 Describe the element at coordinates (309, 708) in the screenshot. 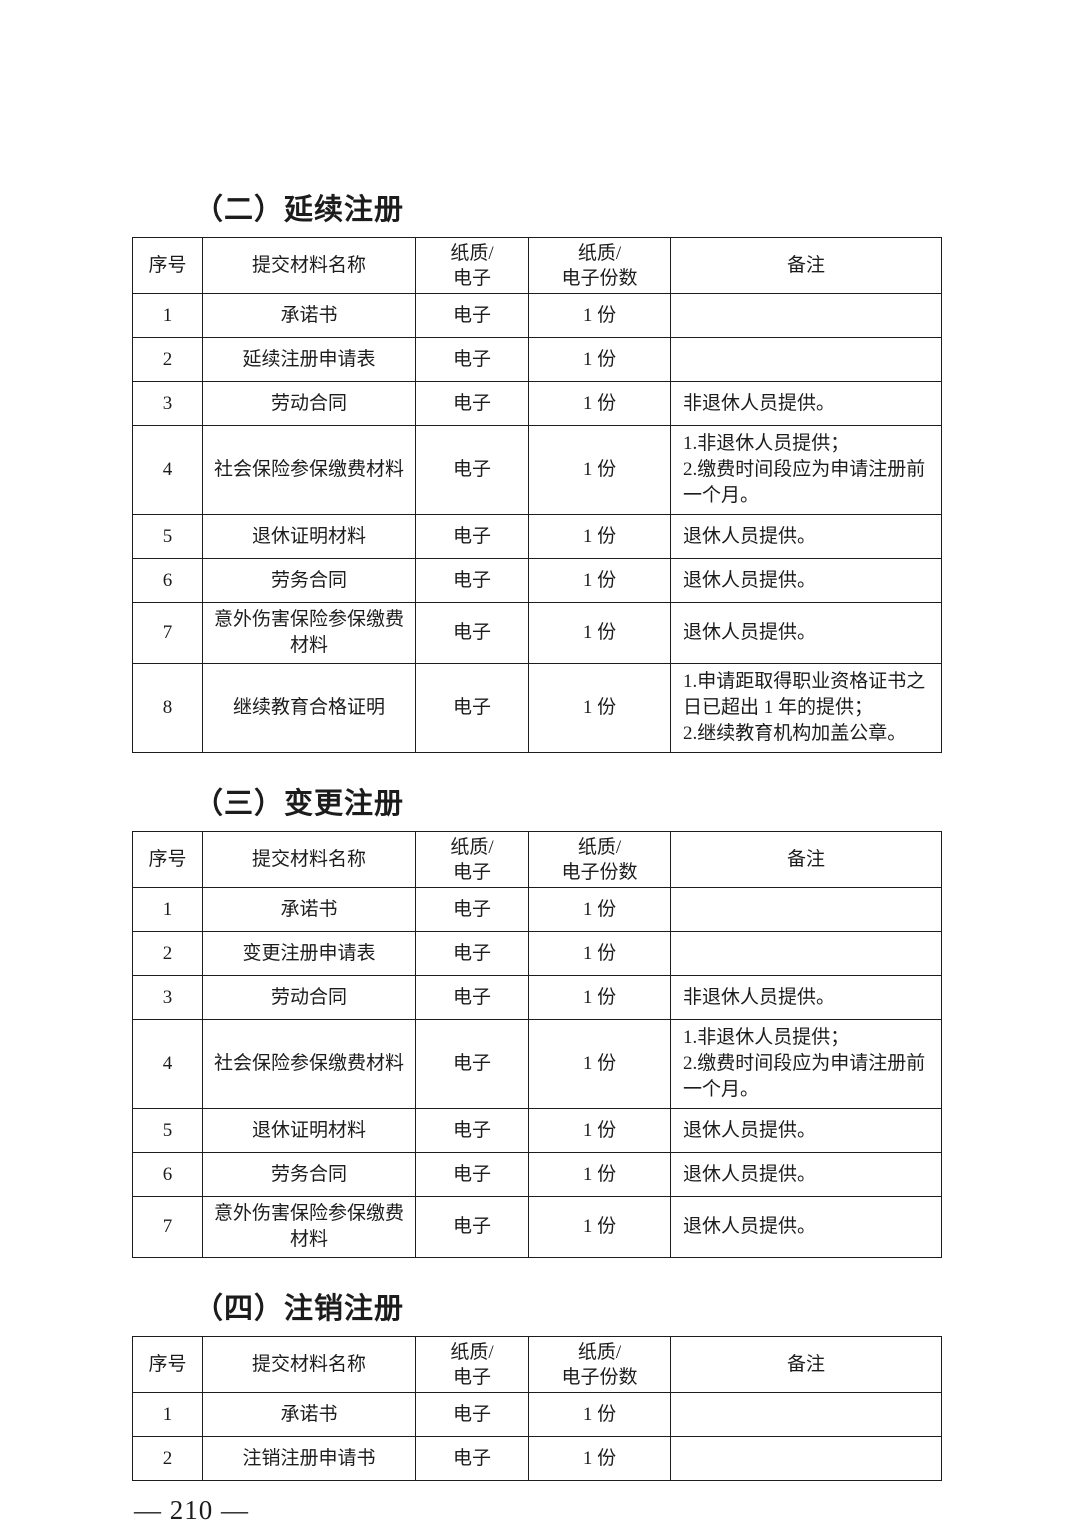

I see `material-name-cell: 继续教育合格证明` at that location.